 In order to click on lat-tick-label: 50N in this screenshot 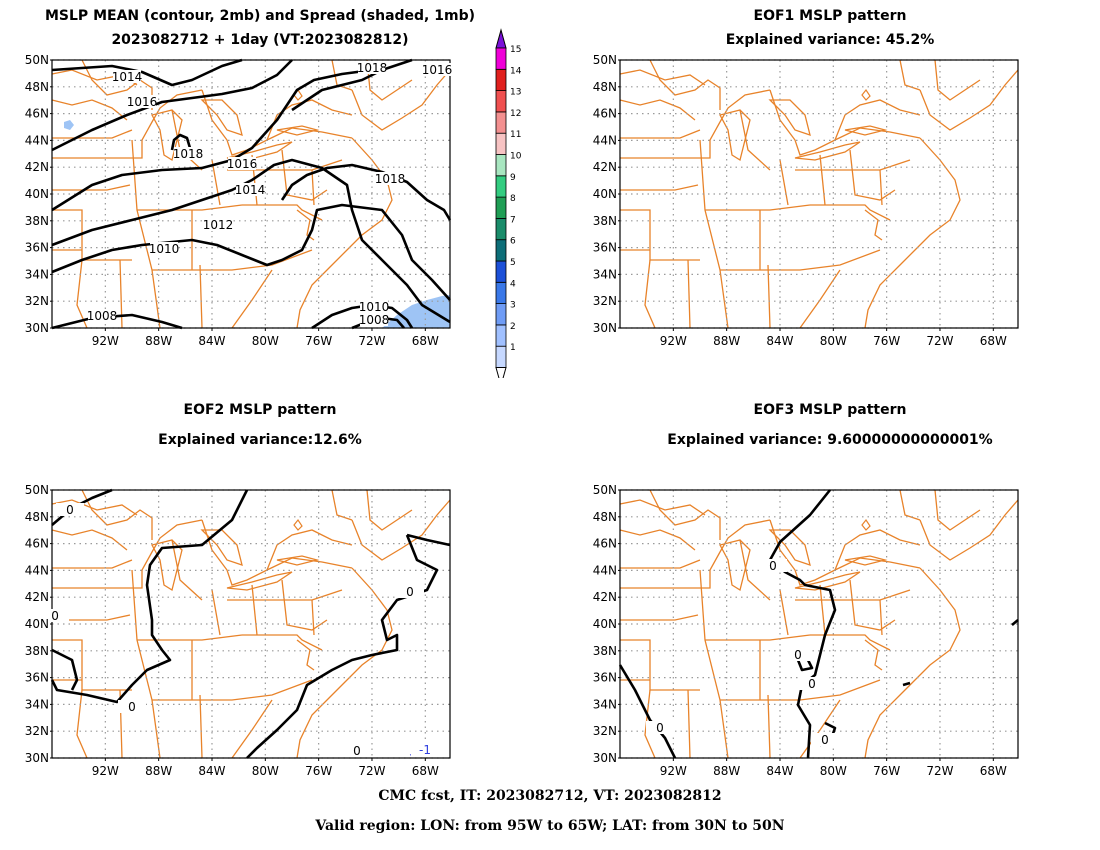, I will do `click(37, 490)`.